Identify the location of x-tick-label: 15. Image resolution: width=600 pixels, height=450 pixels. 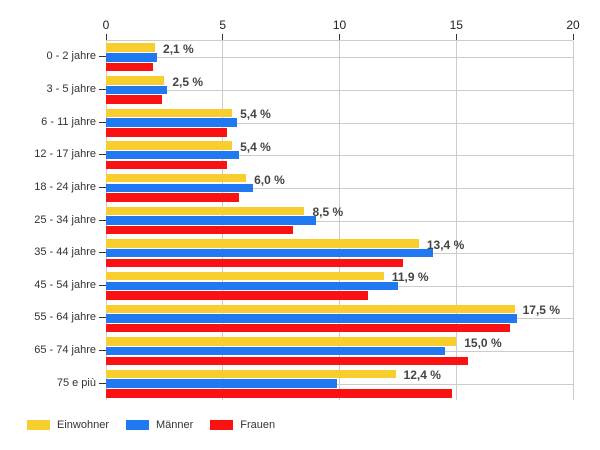
(456, 25).